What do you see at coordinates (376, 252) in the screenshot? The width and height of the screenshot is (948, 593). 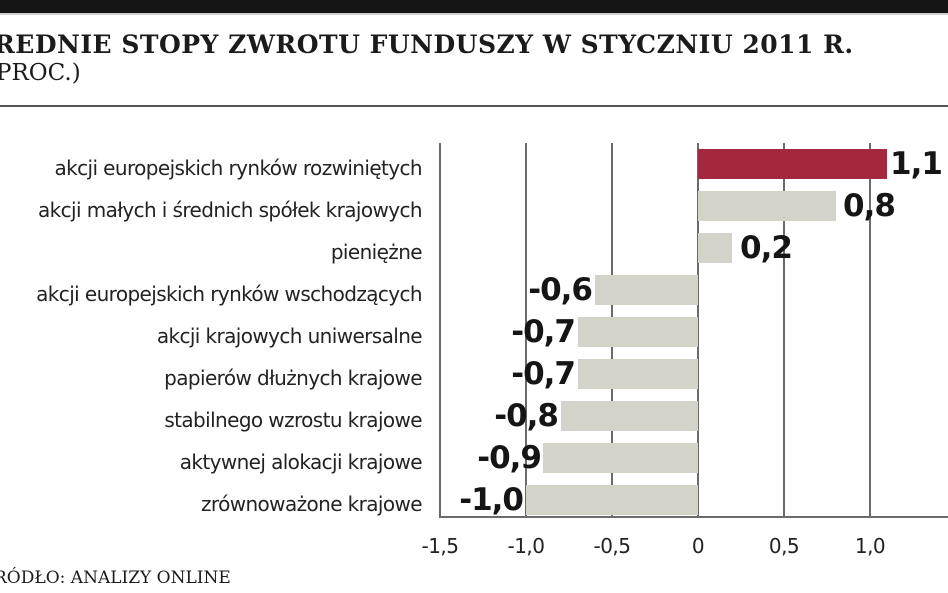 I see `category-label: pieniężne` at bounding box center [376, 252].